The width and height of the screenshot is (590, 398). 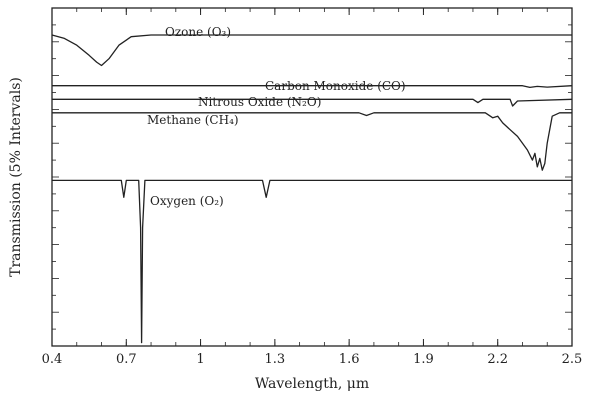 What do you see at coordinates (187, 201) in the screenshot?
I see `series-label-oxygen-o: Oxygen (O₂)` at bounding box center [187, 201].